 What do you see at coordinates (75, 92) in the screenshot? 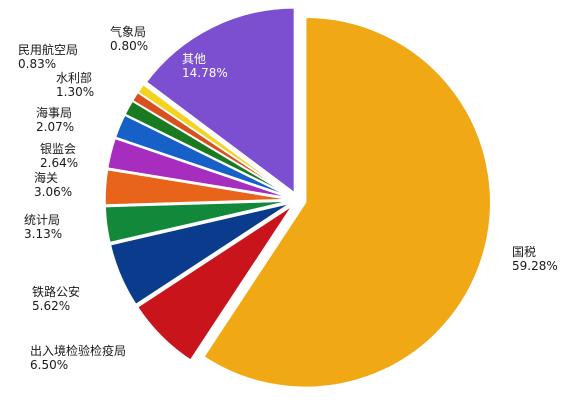
I see `slice-value-label: 1.30%` at bounding box center [75, 92].